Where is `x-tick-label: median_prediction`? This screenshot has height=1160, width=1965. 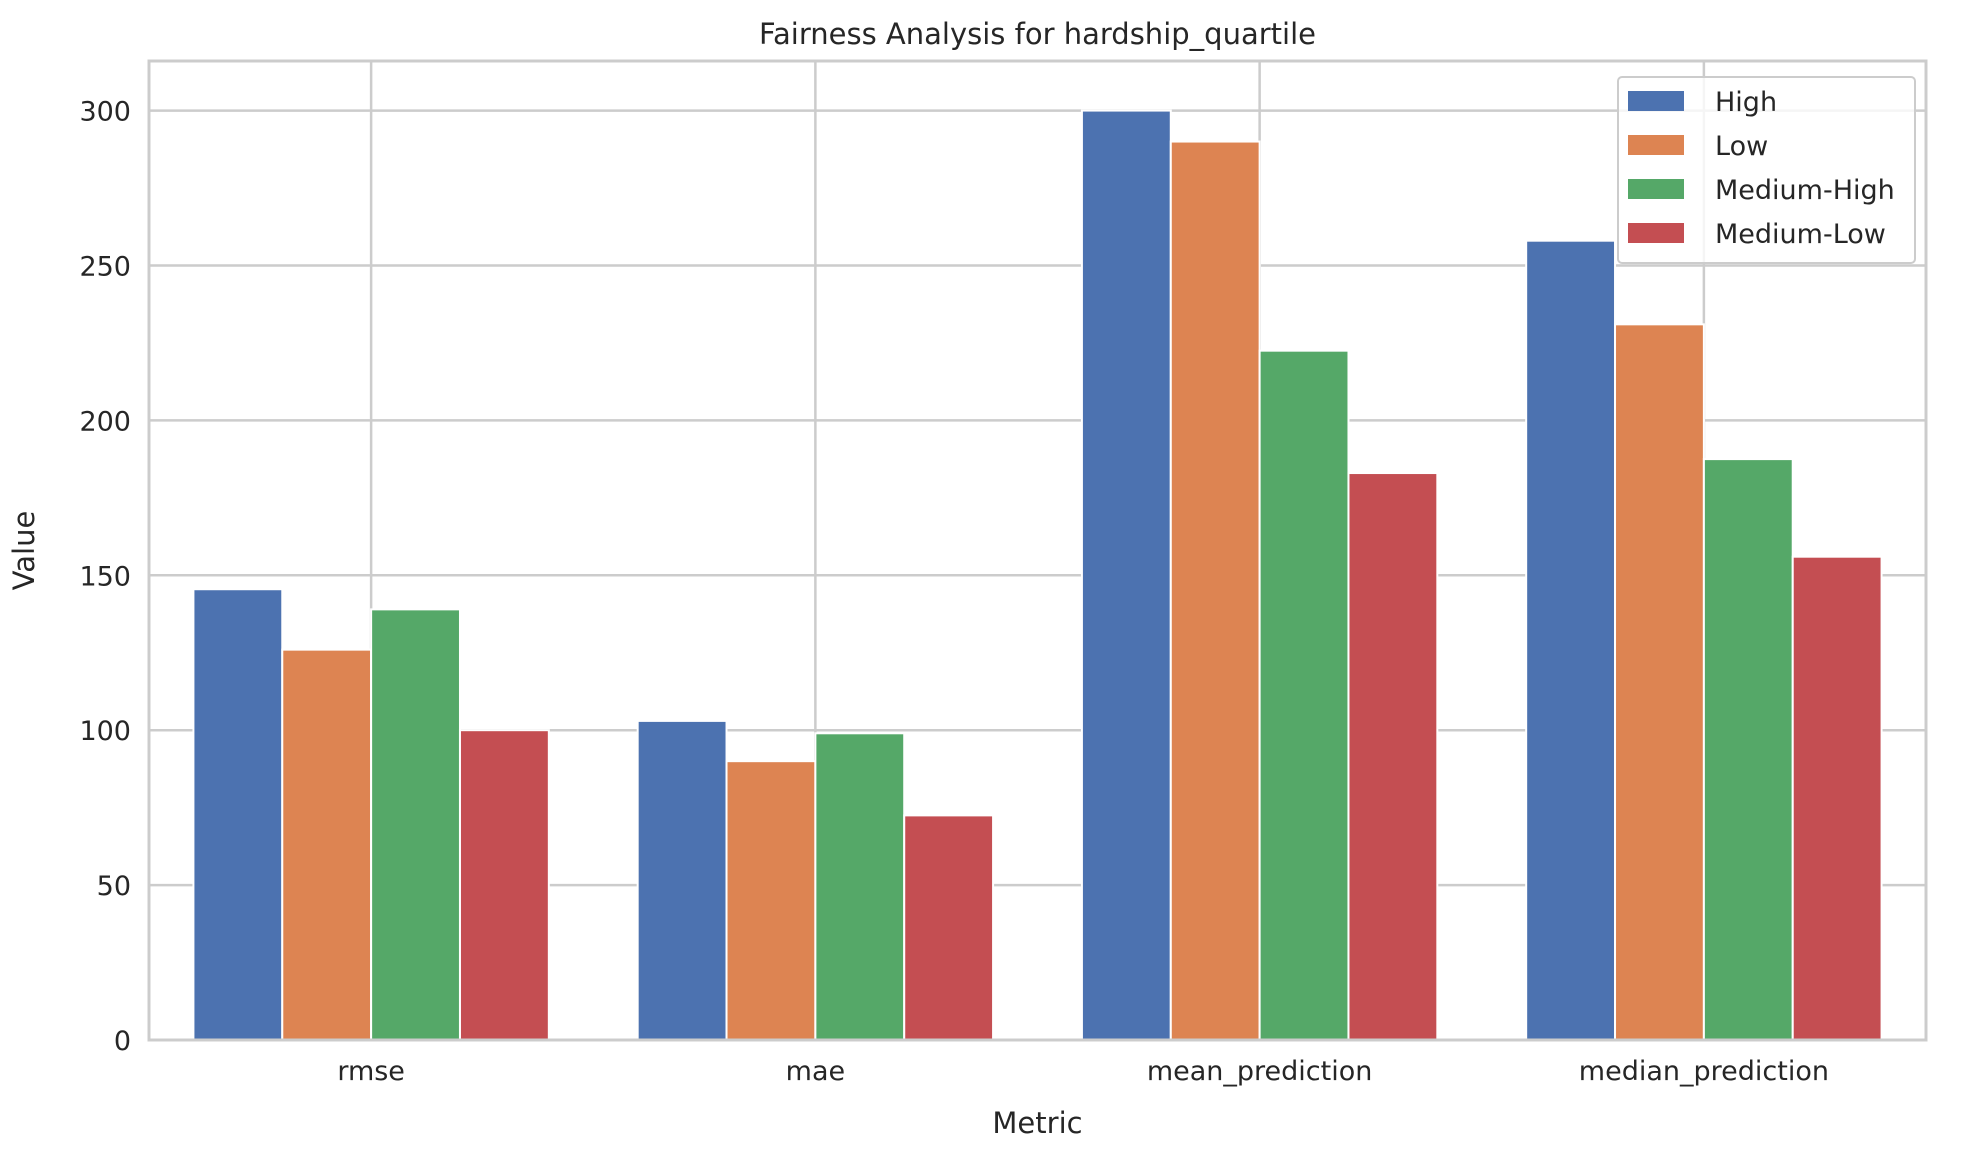 x-tick-label: median_prediction is located at coordinates (1704, 1071).